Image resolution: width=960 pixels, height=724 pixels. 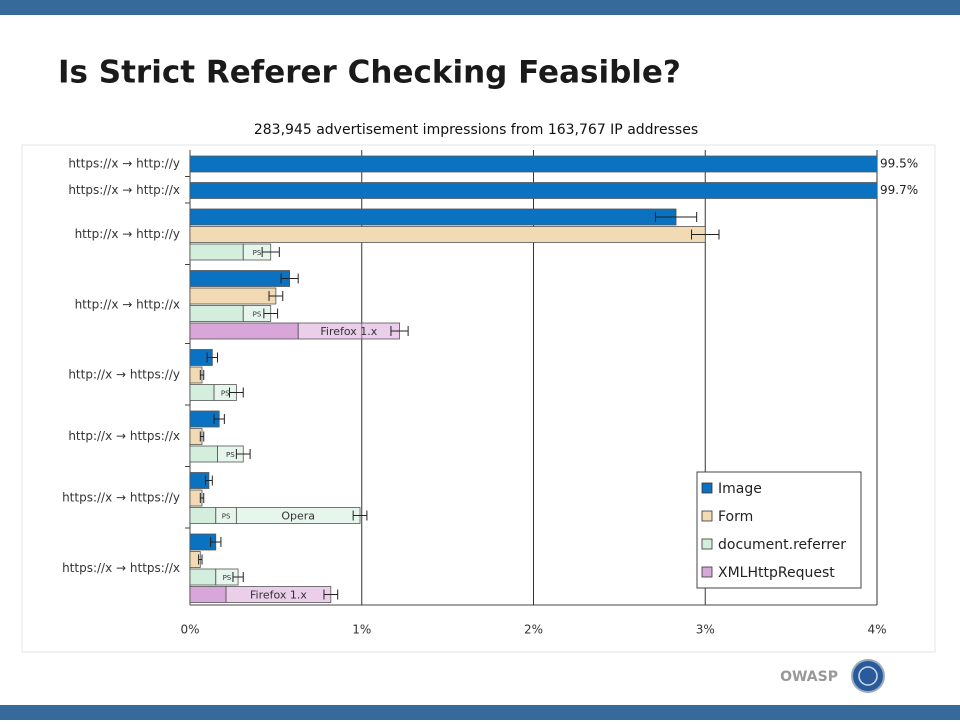 What do you see at coordinates (121, 568) in the screenshot?
I see `y-tick-label: https://x → https://x` at bounding box center [121, 568].